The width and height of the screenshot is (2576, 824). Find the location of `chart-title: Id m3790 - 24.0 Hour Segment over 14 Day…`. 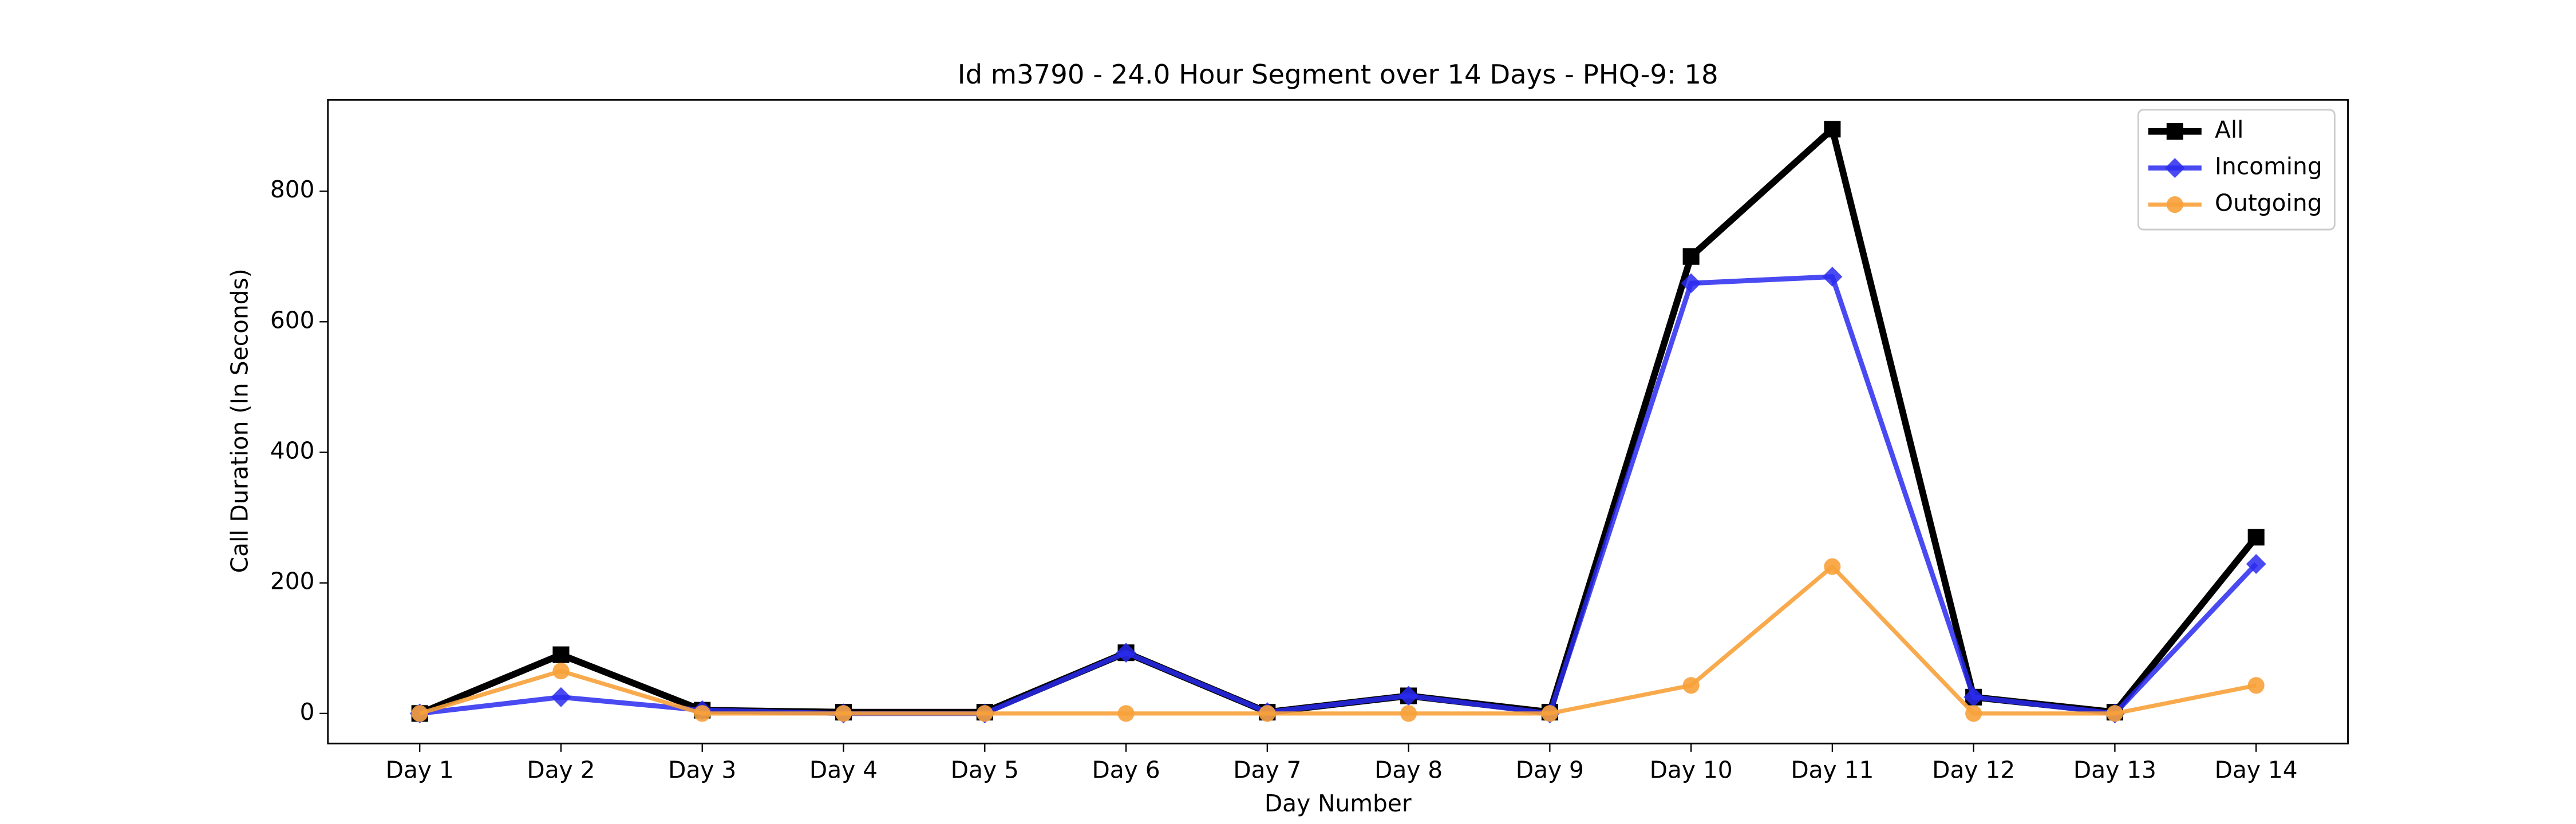

chart-title: Id m3790 - 24.0 Hour Segment over 14 Day… is located at coordinates (1338, 74).